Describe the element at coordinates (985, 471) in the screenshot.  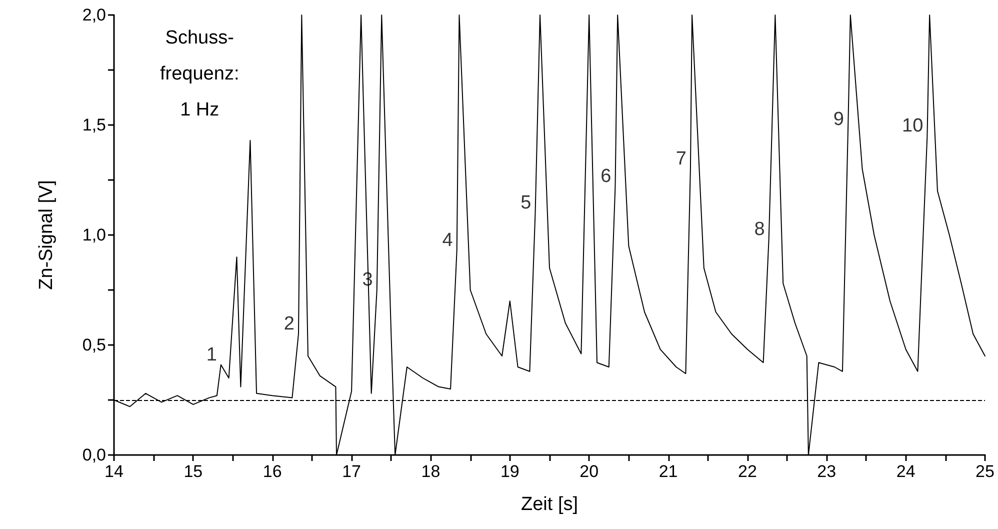
I see `x-tick-label: 25` at that location.